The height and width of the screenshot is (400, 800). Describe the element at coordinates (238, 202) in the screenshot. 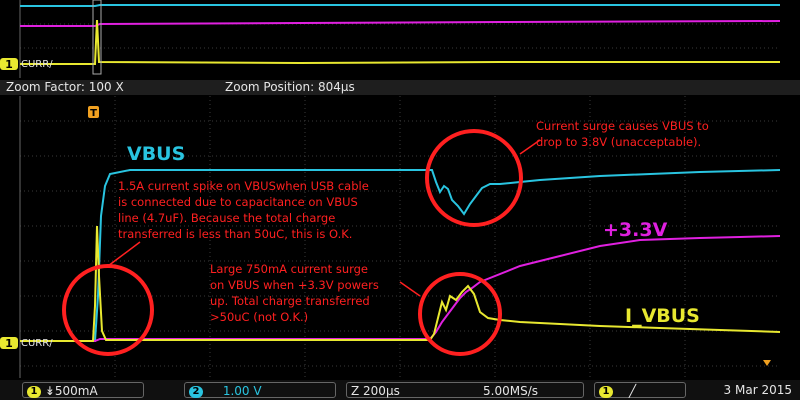

I see `annotation-spike-line: is connected due to capacitance on VBUS` at that location.